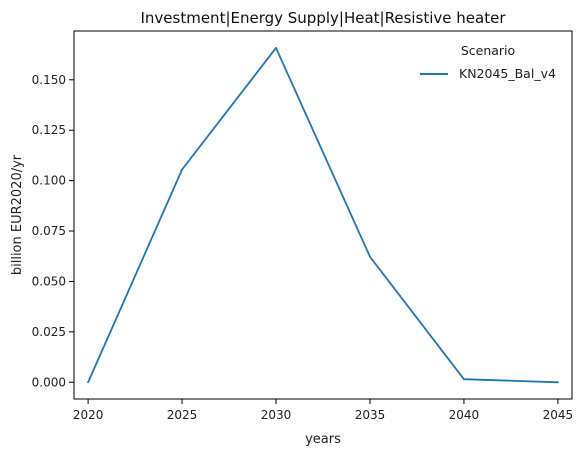 The image size is (580, 456). What do you see at coordinates (49, 231) in the screenshot?
I see `y-tick-label: 0.075` at bounding box center [49, 231].